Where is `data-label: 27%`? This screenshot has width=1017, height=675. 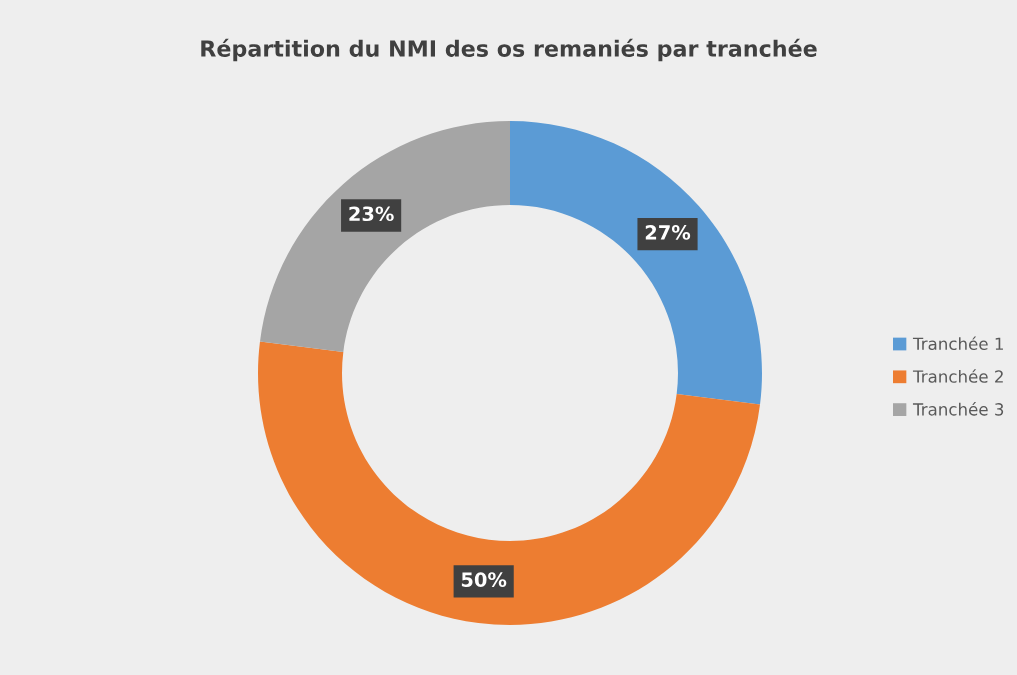
data-label: 27% is located at coordinates (668, 232).